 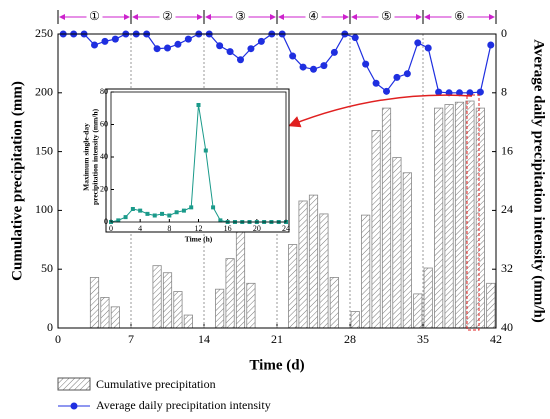 I want to click on inset-y-tick-label: 40, so click(x=104, y=156).